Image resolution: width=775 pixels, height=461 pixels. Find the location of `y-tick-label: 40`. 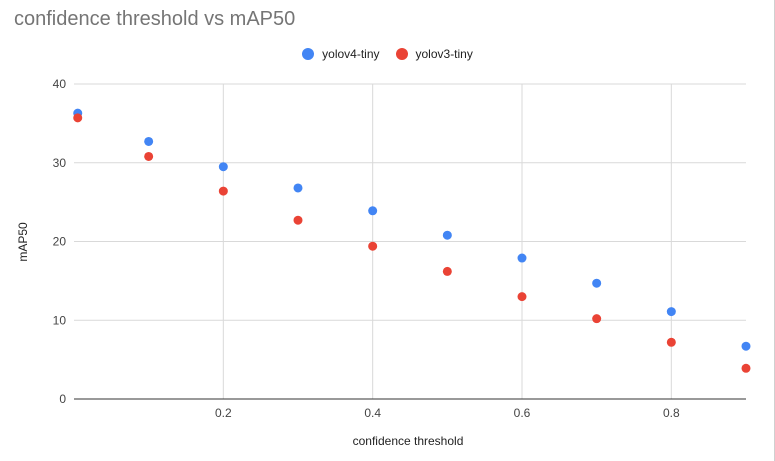

y-tick-label: 40 is located at coordinates (60, 84).